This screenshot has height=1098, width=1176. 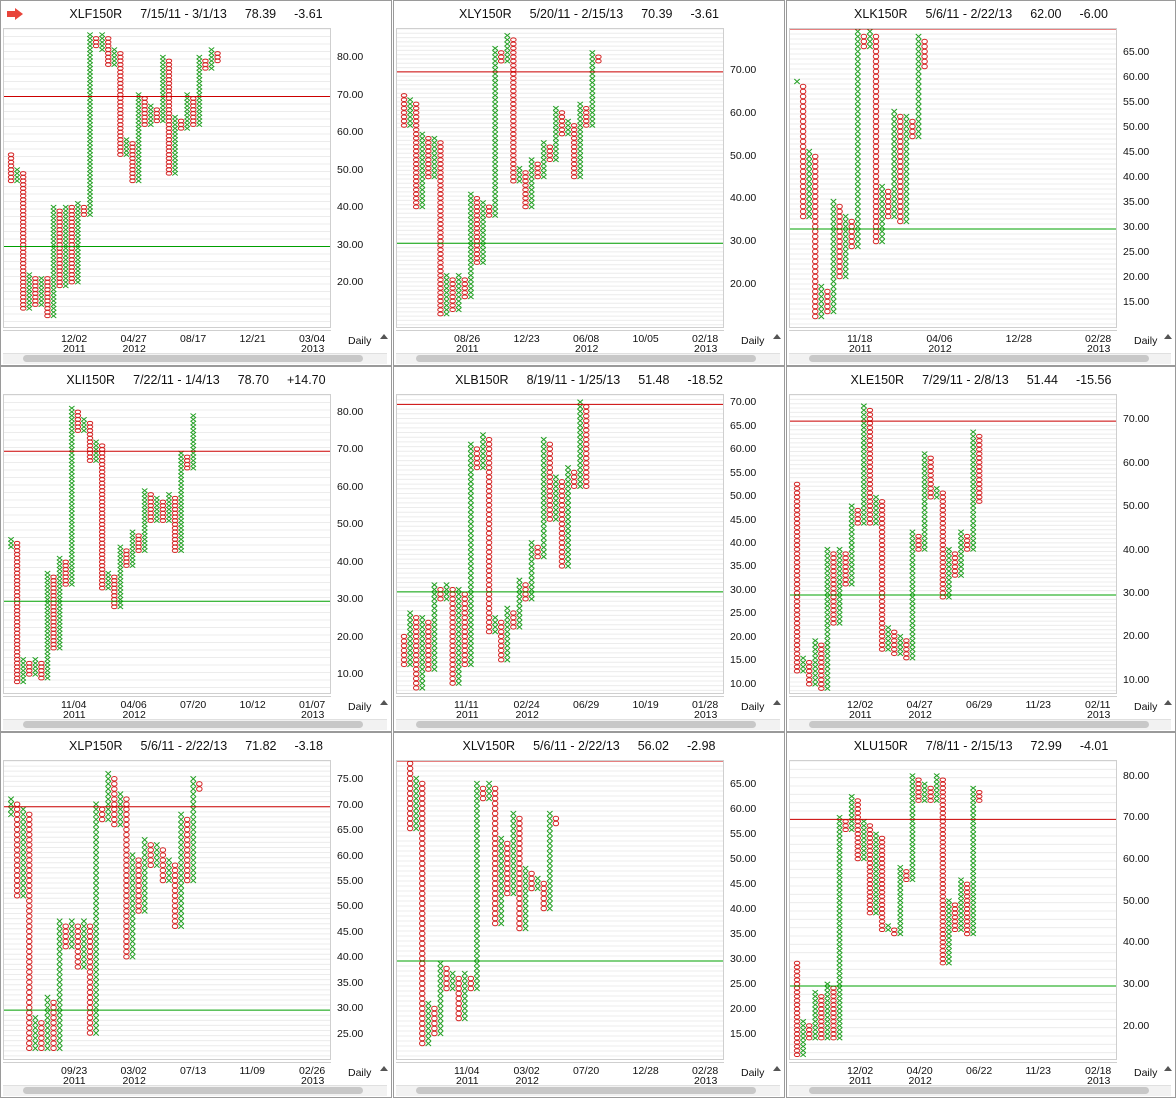 What do you see at coordinates (1136, 102) in the screenshot?
I see `y-tick-label: 55.00` at bounding box center [1136, 102].